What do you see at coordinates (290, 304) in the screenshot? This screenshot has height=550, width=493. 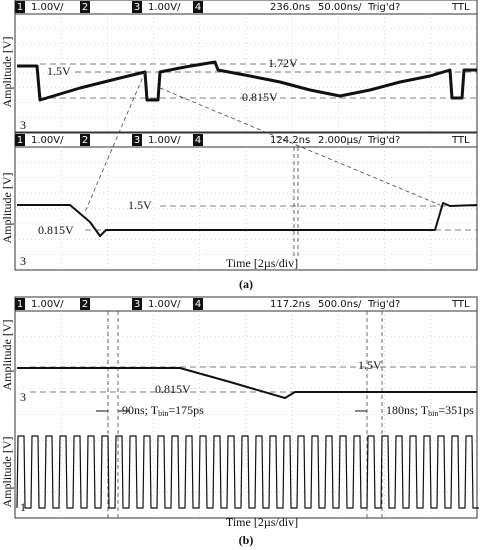 I see `header-text: 117.2ns` at bounding box center [290, 304].